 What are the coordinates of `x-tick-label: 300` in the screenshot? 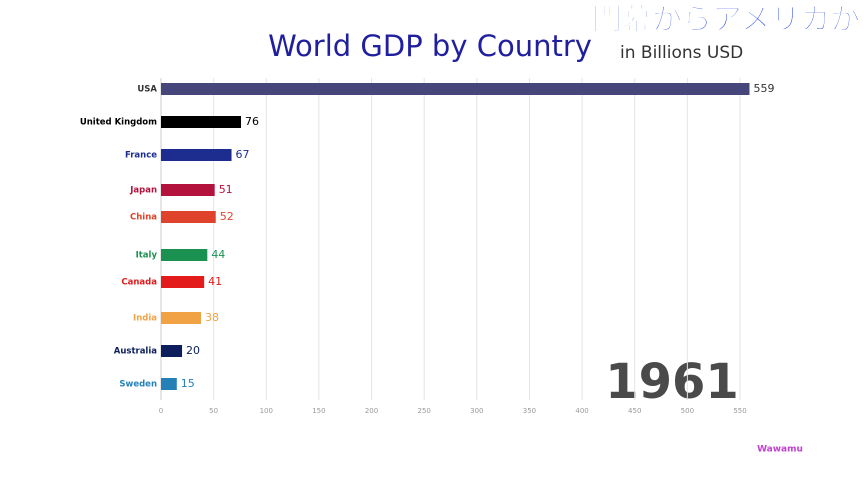 It's located at (476, 411).